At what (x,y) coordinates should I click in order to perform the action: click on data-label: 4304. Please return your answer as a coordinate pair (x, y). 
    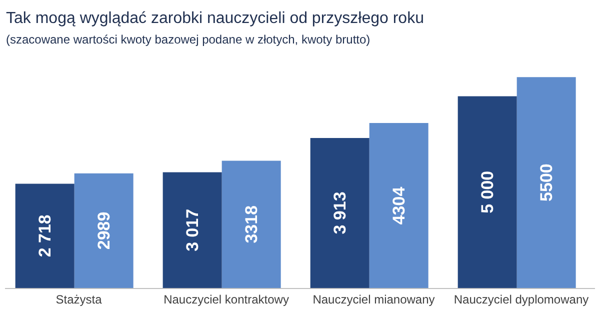
    Looking at the image, I should click on (398, 205).